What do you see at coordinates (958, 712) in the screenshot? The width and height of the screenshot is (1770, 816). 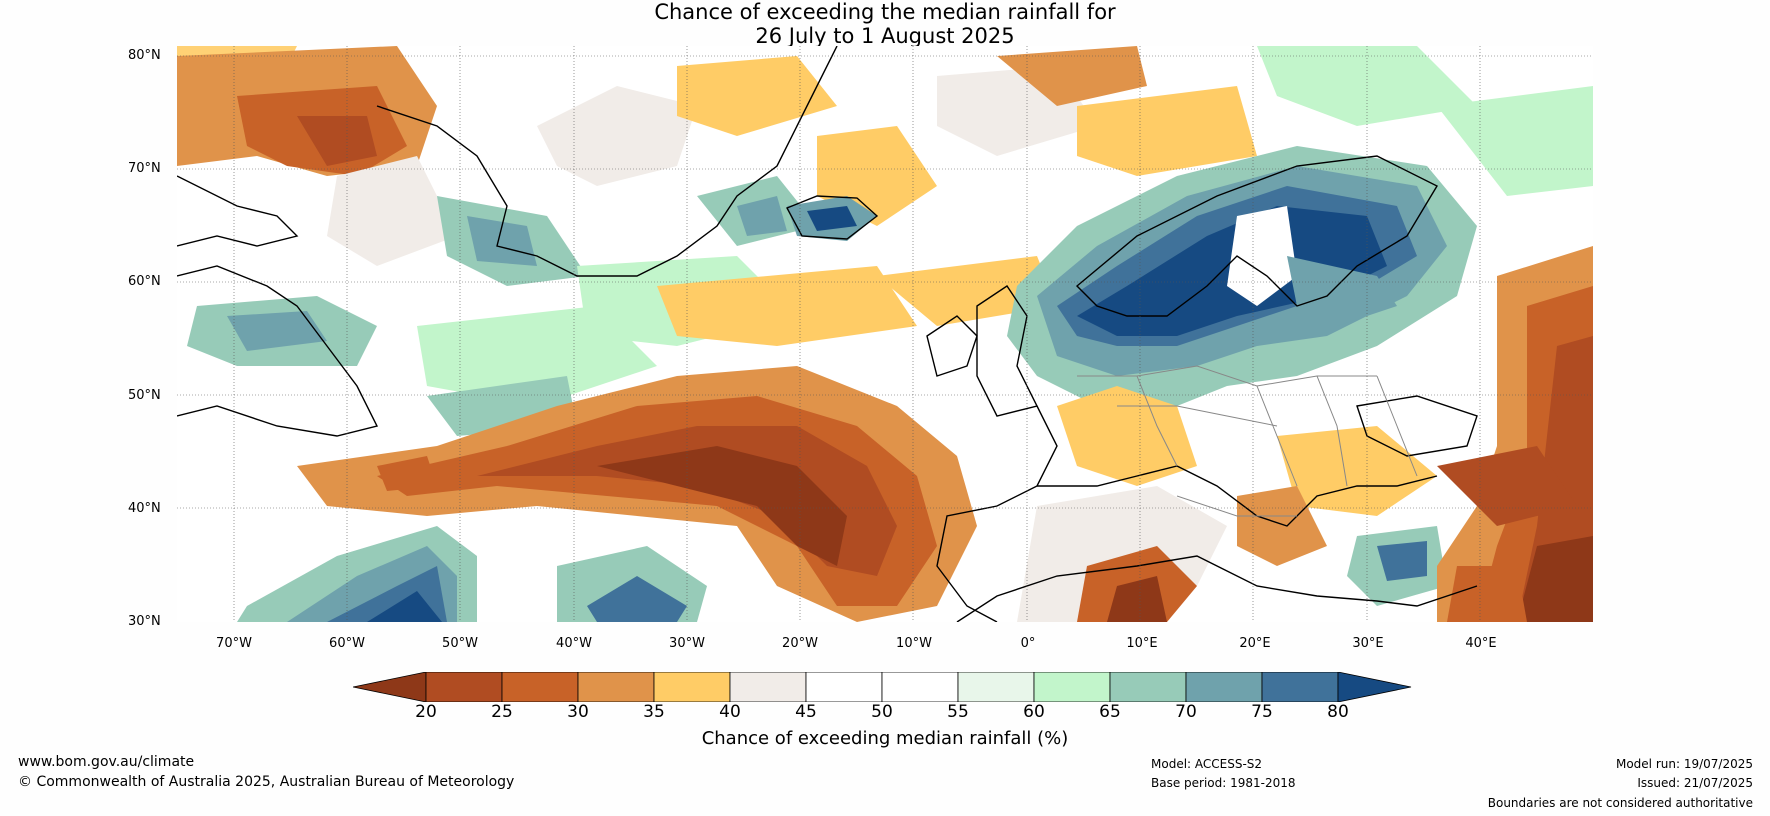 I see `colorbar-tick-label: 55` at bounding box center [958, 712].